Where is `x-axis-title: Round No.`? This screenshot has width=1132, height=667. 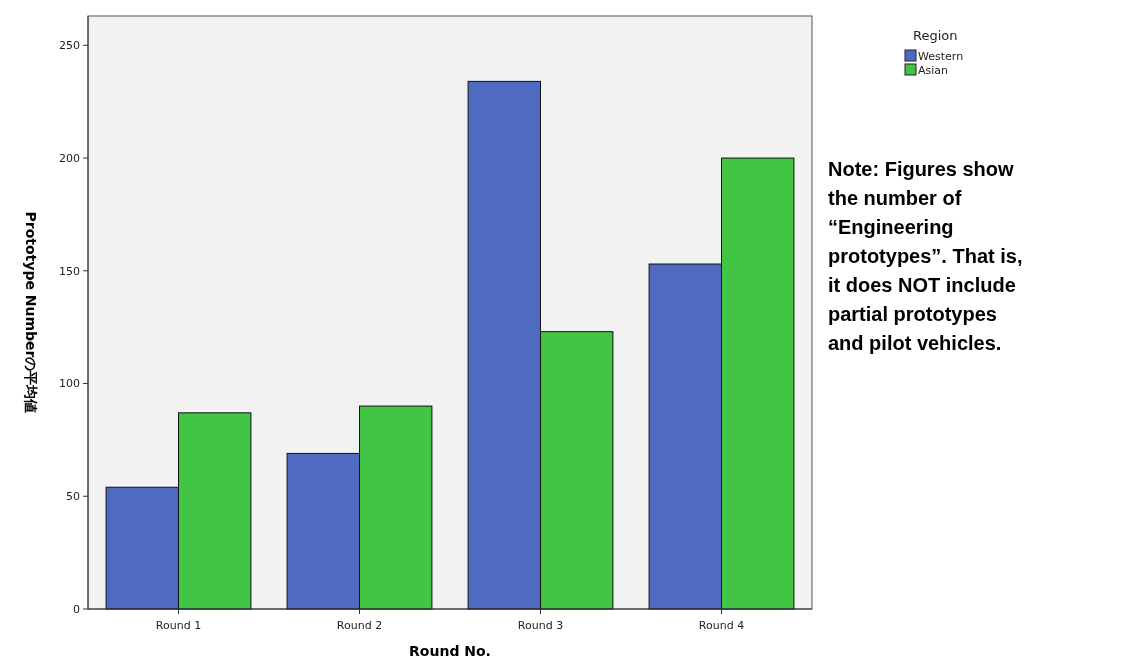 x-axis-title: Round No. is located at coordinates (450, 651).